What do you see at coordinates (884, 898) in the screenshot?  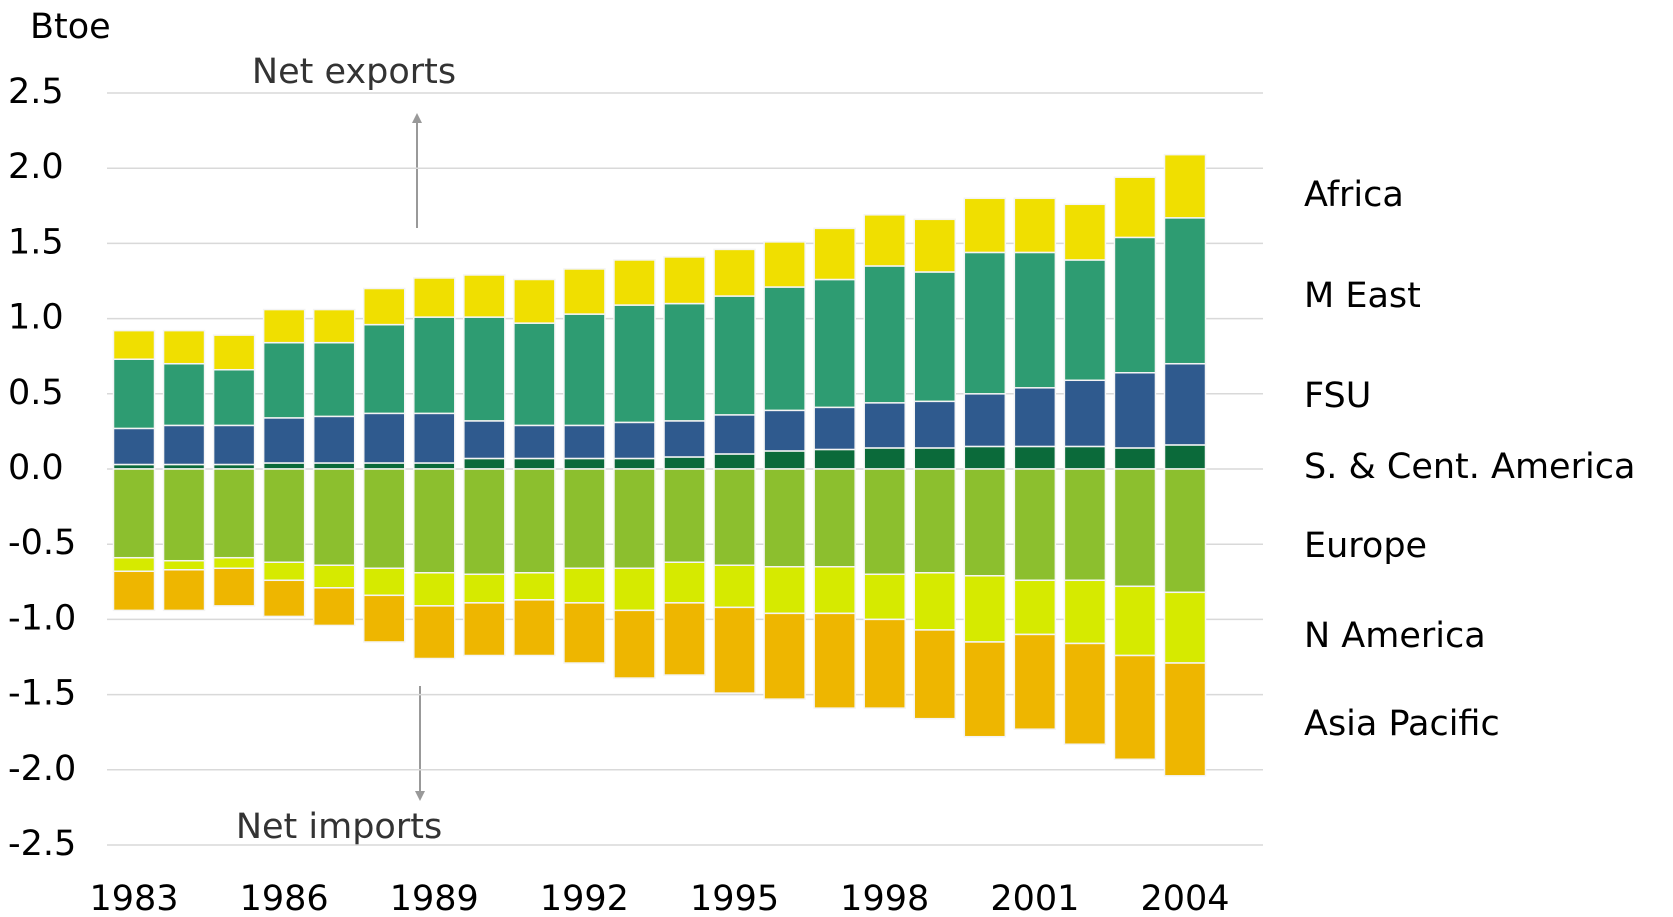 I see `x-tick-label: 1998` at bounding box center [884, 898].